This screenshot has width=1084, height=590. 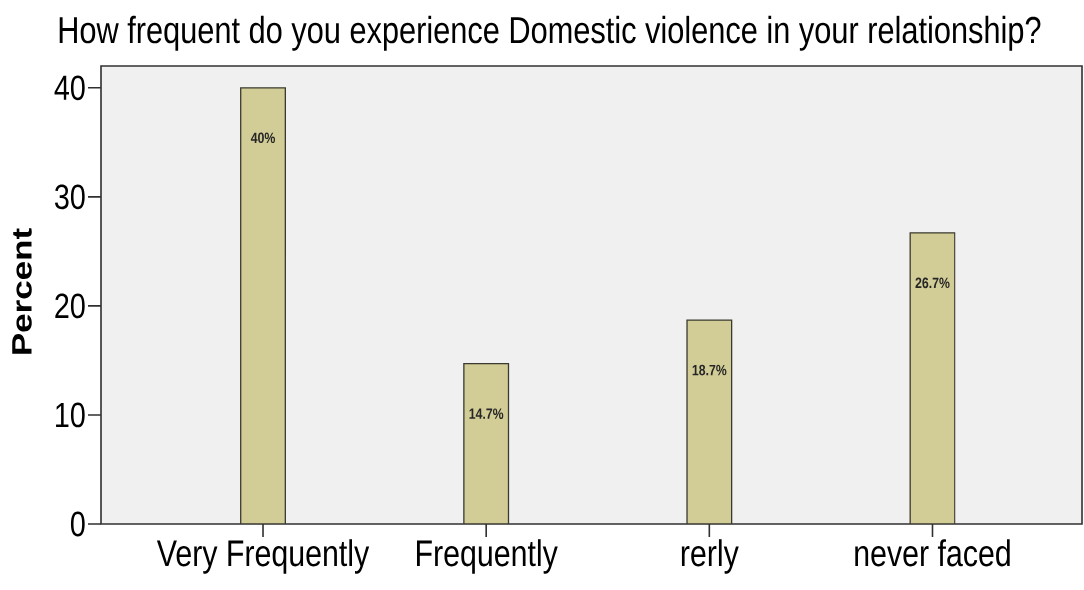 What do you see at coordinates (710, 556) in the screenshot?
I see `x-tick-label: rerly` at bounding box center [710, 556].